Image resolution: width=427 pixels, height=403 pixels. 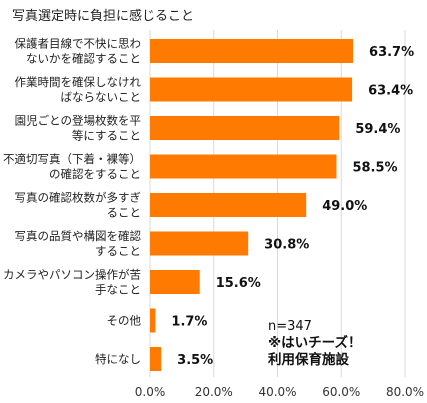 I want to click on x-tick-label: 40.0%, so click(x=277, y=392).